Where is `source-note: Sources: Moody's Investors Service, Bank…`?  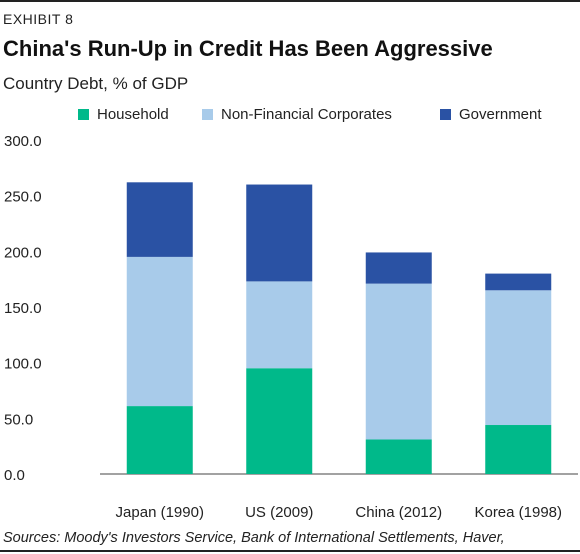
source-note: Sources: Moody's Investors Service, Bank… is located at coordinates (254, 538).